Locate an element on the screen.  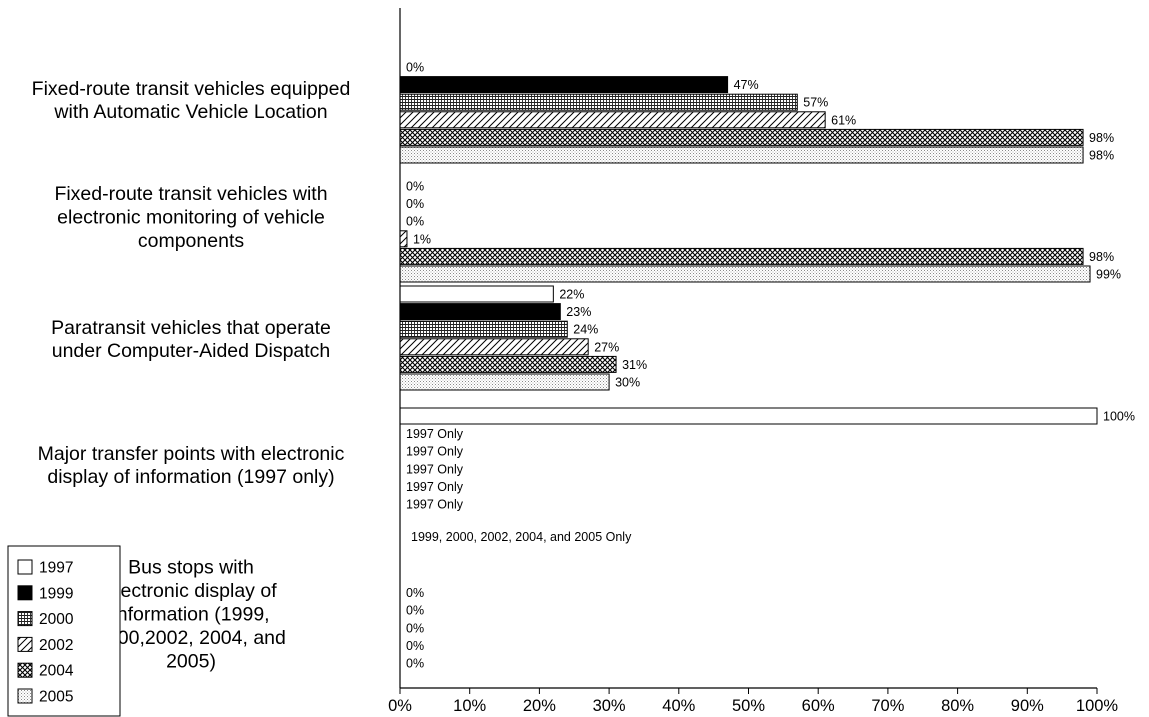
x-tick-label: 30% is located at coordinates (609, 706).